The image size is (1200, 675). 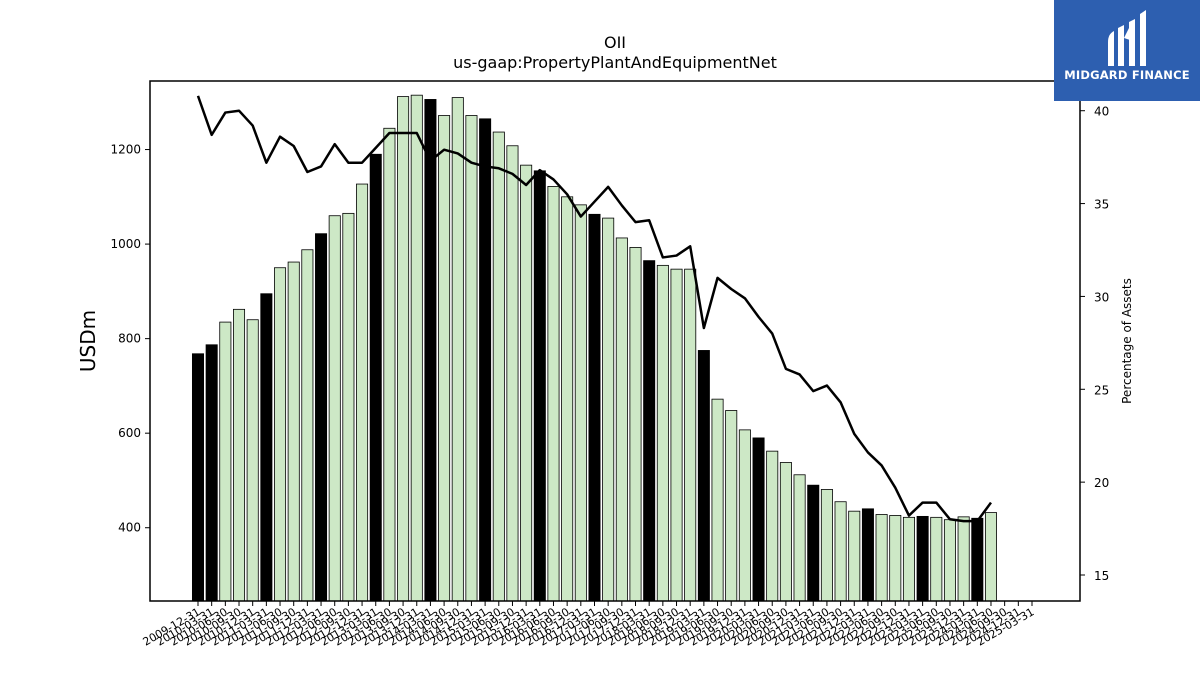 What do you see at coordinates (129, 339) in the screenshot?
I see `y-tick-label: 800` at bounding box center [129, 339].